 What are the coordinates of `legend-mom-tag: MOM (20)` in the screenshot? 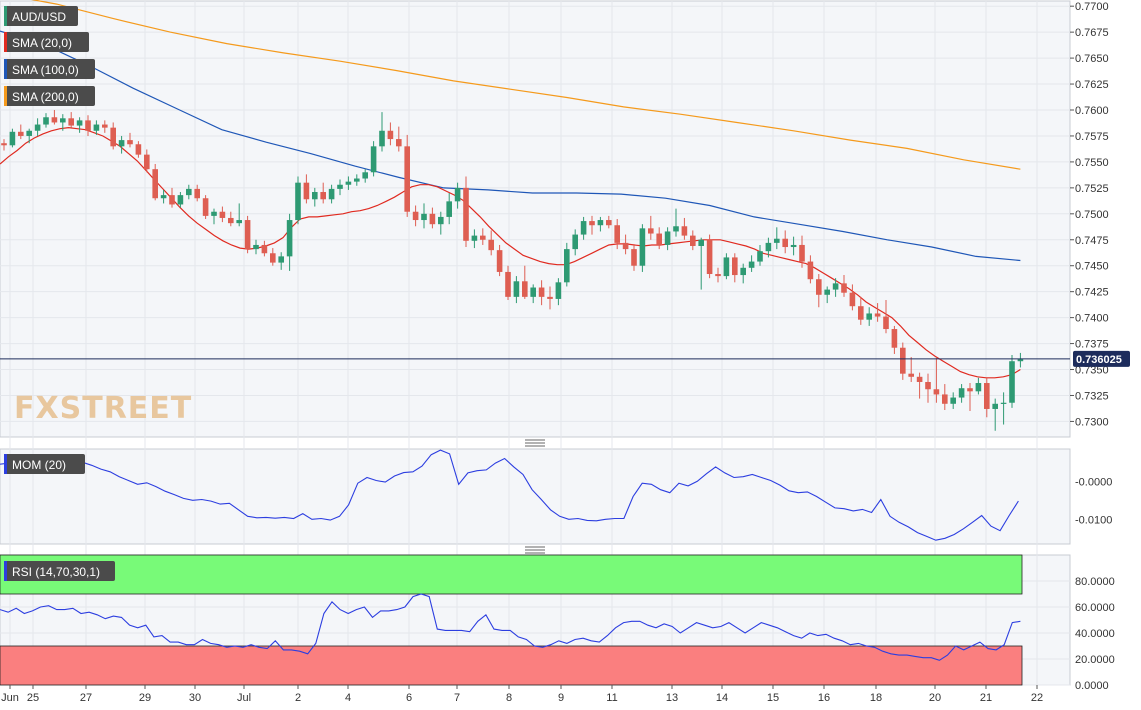 It's located at (44, 464).